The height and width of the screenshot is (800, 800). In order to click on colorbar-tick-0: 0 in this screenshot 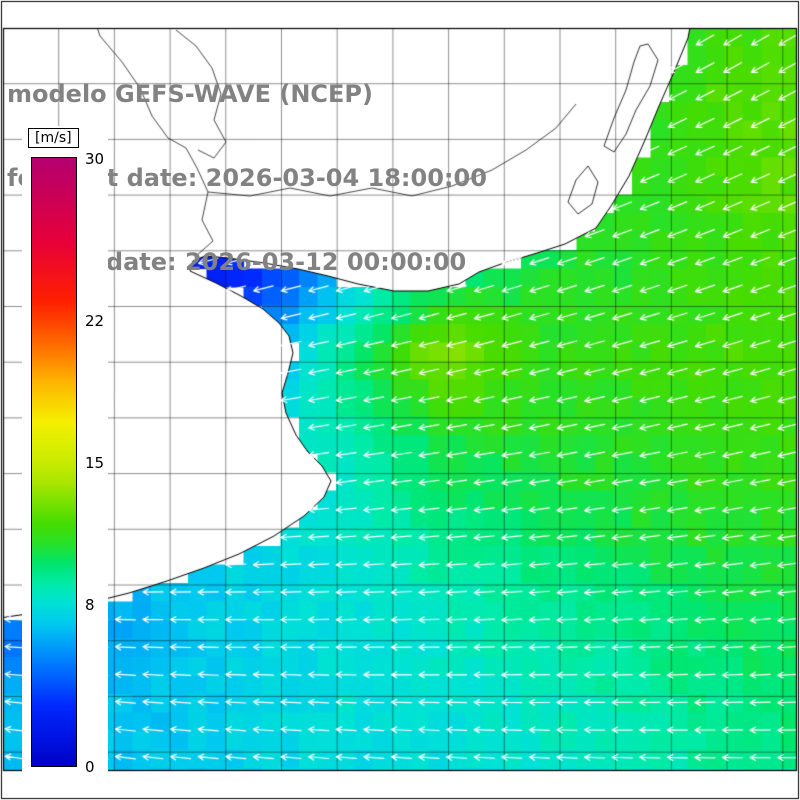, I will do `click(90, 767)`.